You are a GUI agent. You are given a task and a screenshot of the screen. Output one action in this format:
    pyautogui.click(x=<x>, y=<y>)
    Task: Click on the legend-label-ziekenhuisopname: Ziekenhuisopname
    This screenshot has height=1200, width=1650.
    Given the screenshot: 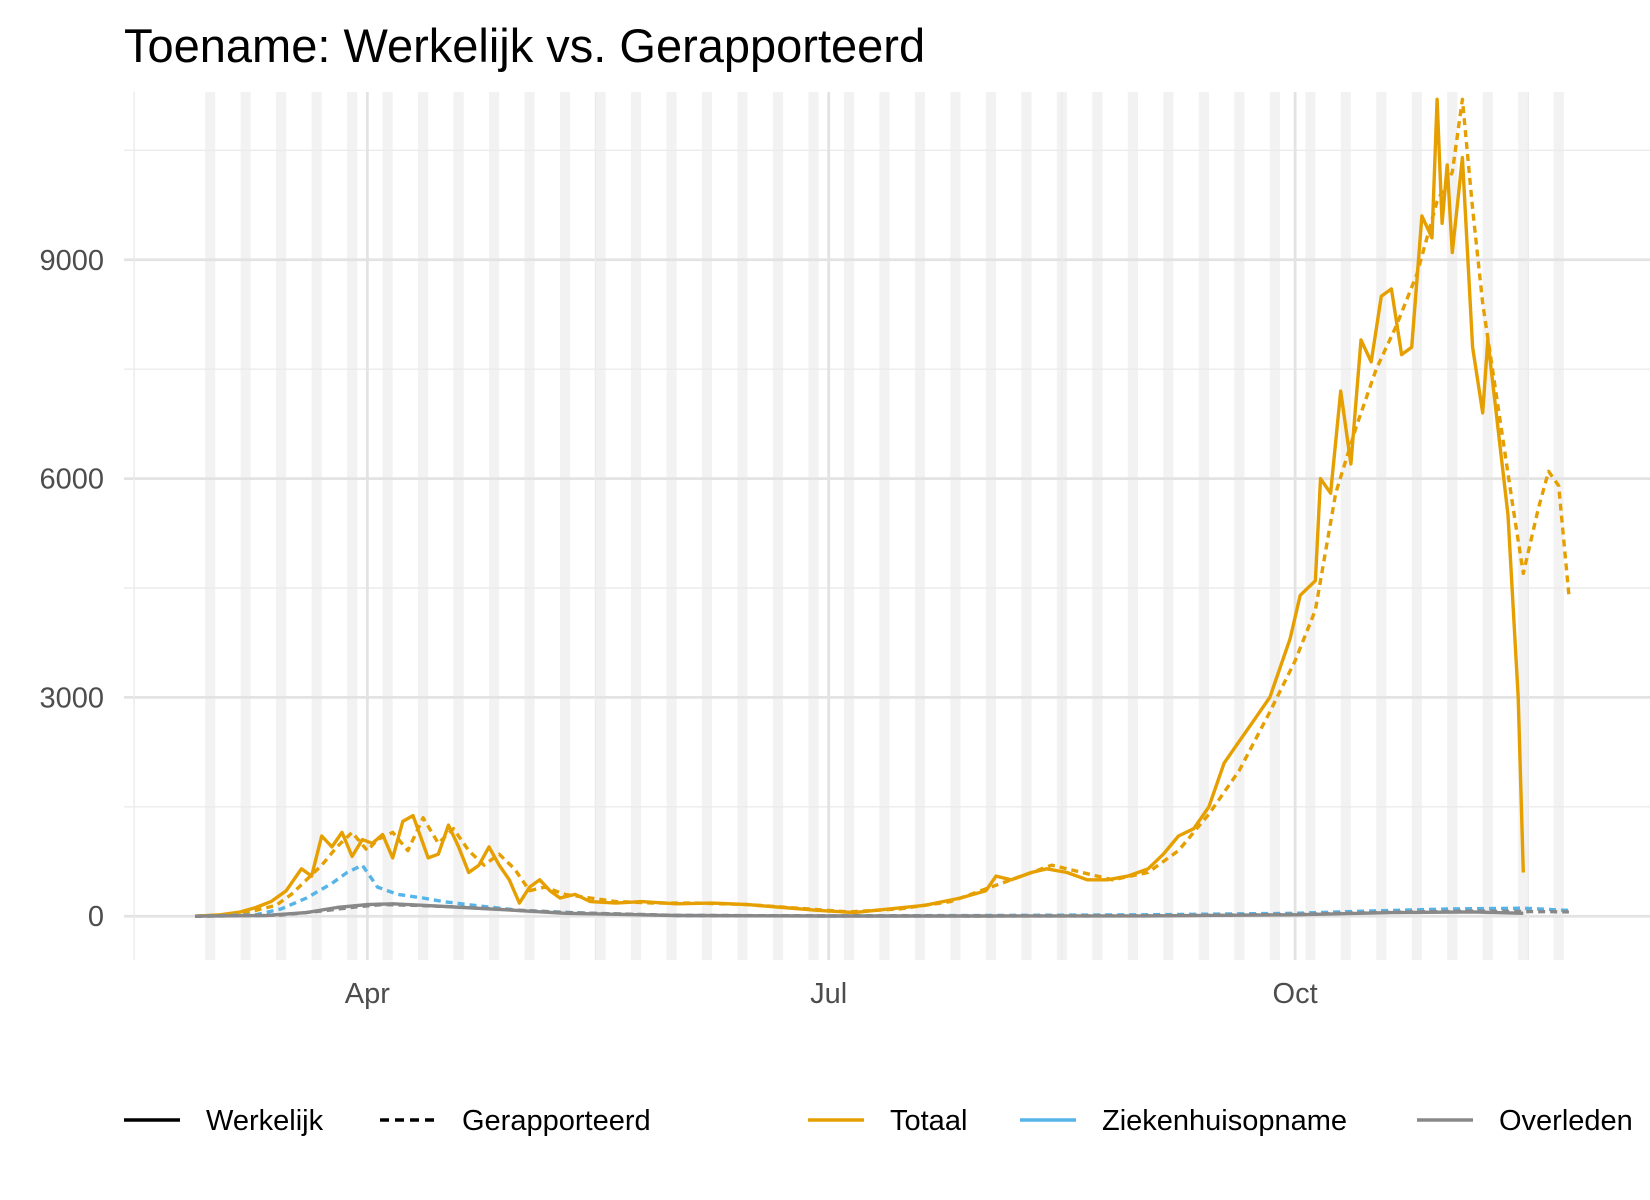 What is the action you would take?
    pyautogui.click(x=1224, y=1121)
    